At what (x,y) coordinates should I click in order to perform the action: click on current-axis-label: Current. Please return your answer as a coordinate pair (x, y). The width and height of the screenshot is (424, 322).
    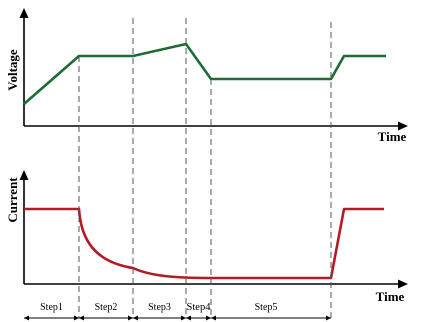
    Looking at the image, I should click on (12, 200).